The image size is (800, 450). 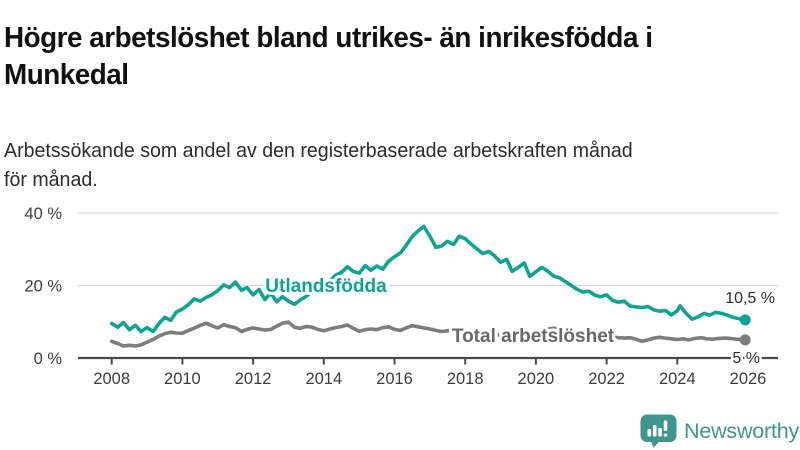 I want to click on newsworthy-logo-icon, so click(x=658, y=431).